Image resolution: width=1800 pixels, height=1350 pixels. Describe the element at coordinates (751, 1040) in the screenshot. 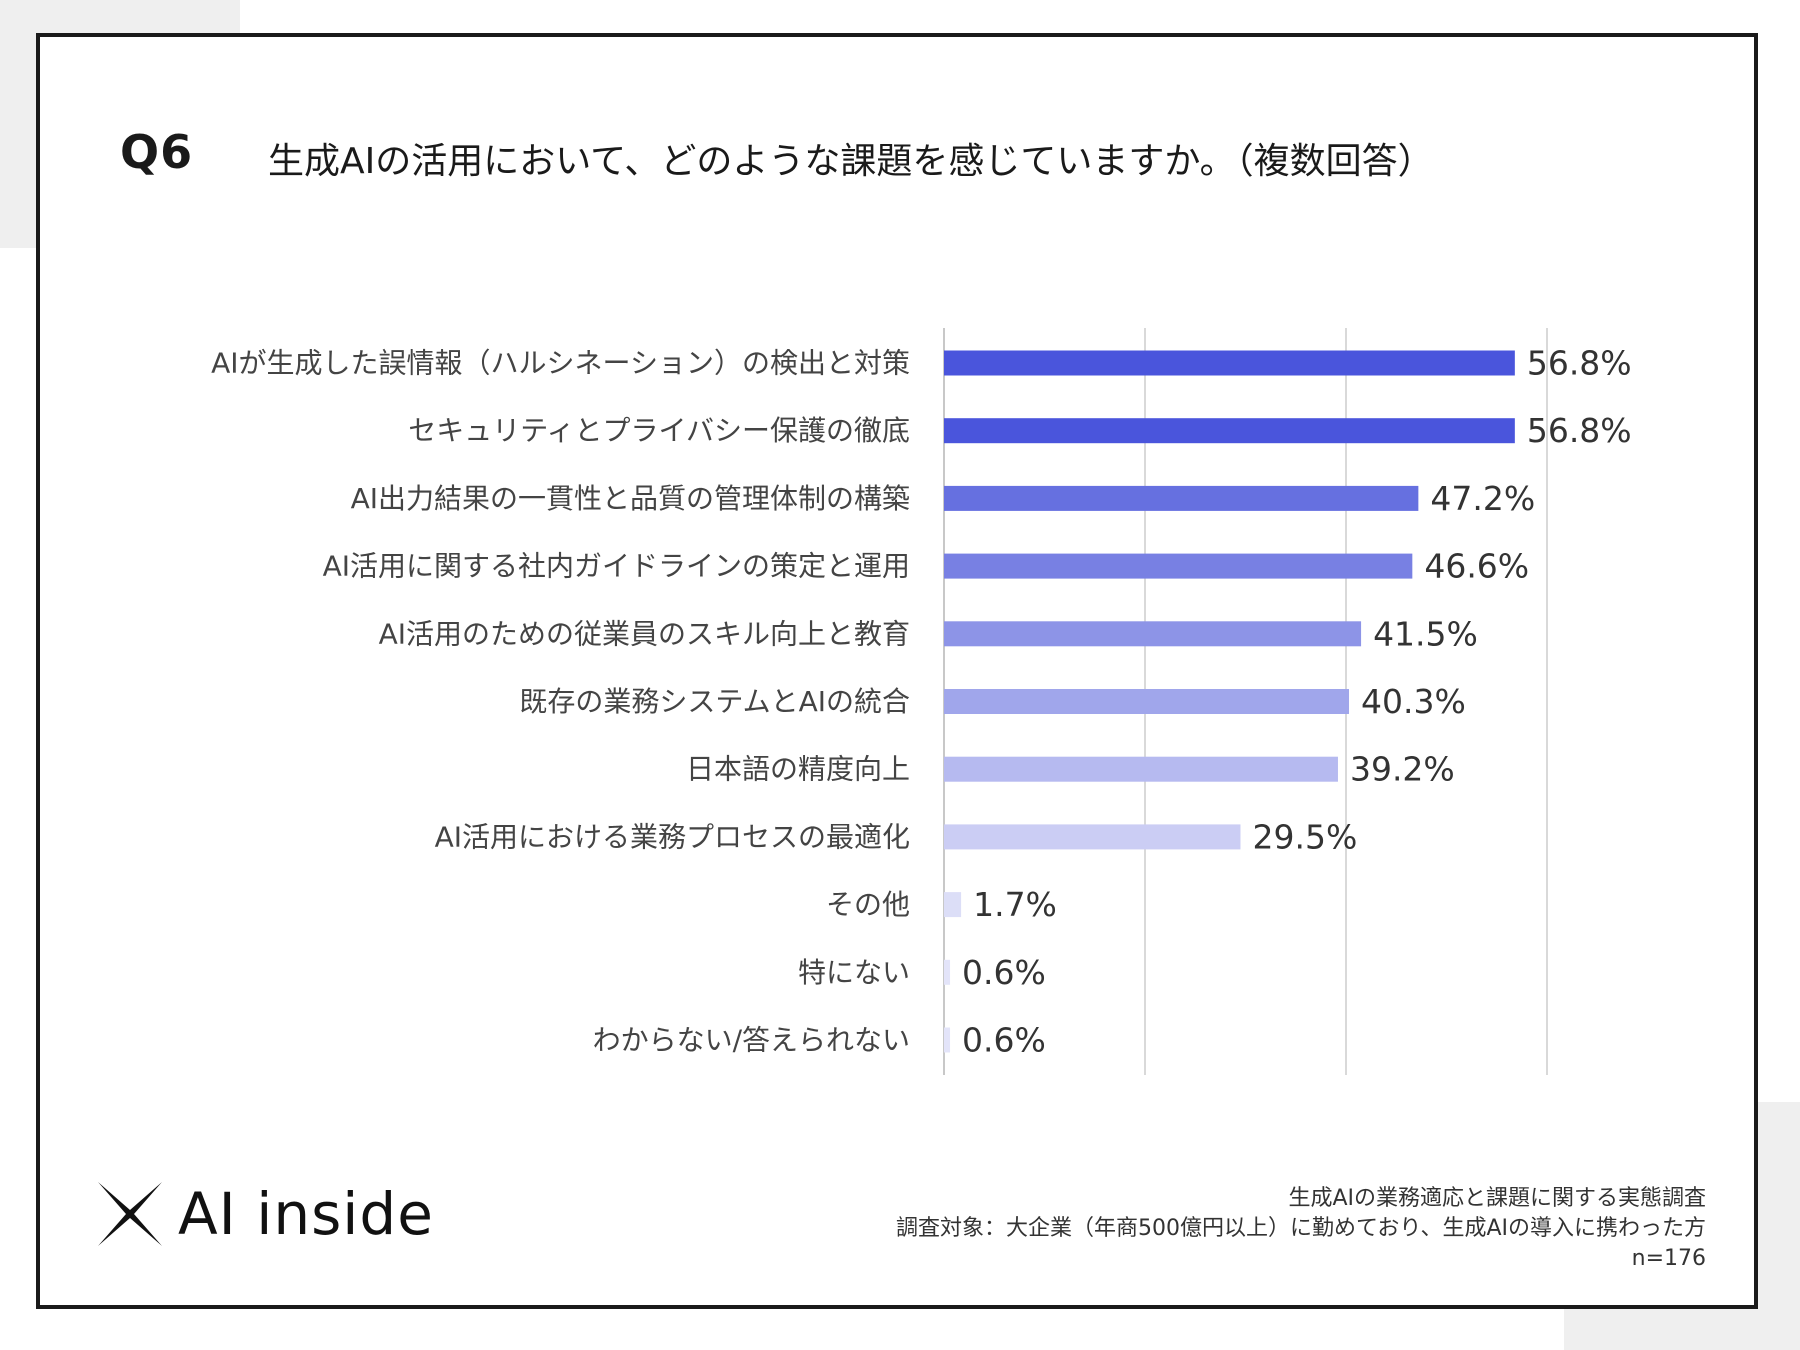

I see `category-label: わからない/答えられない` at that location.